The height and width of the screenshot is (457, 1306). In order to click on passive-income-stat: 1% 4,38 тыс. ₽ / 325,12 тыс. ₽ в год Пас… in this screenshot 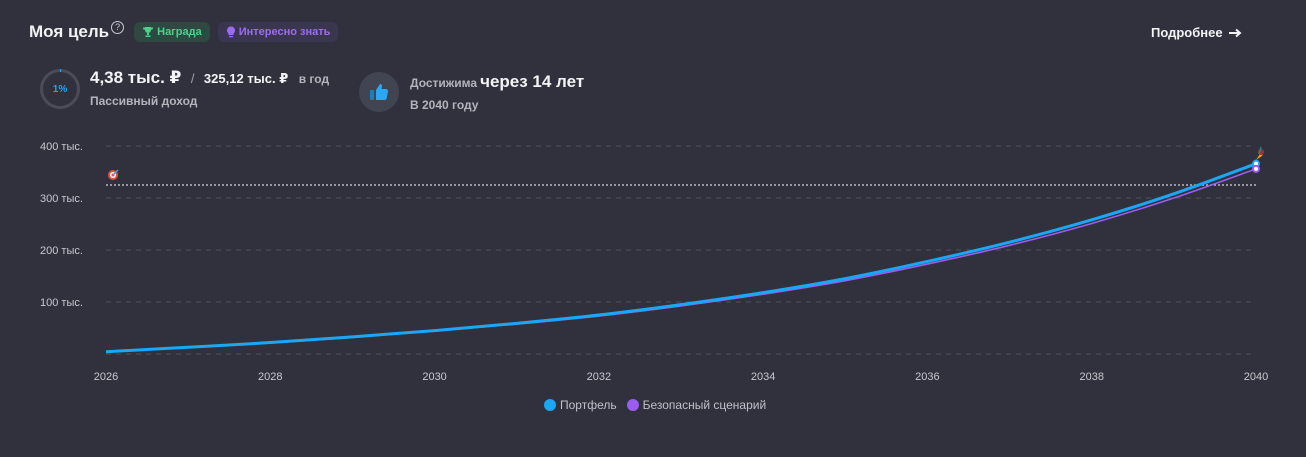, I will do `click(184, 89)`.